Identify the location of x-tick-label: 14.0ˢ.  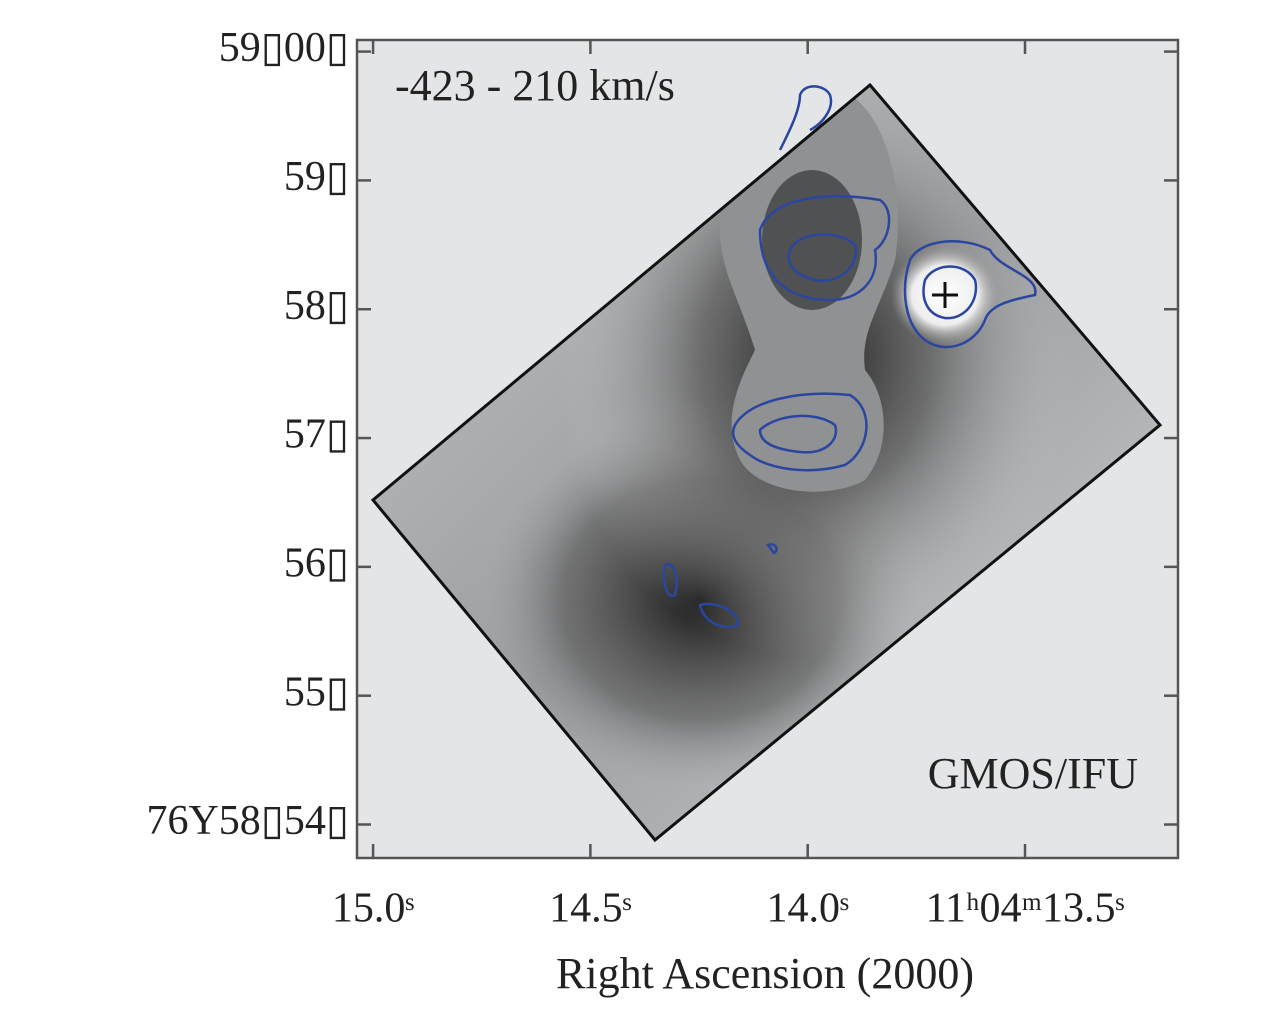
(807, 909).